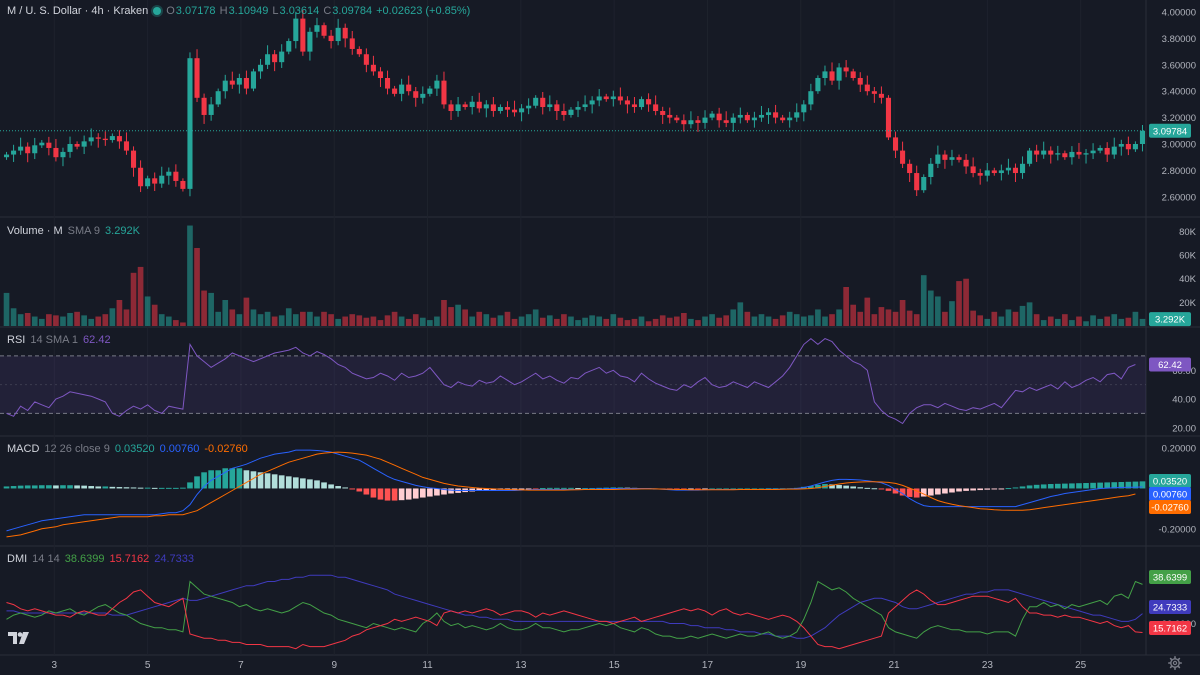  What do you see at coordinates (97, 340) in the screenshot?
I see `rsi-value: 62.42` at bounding box center [97, 340].